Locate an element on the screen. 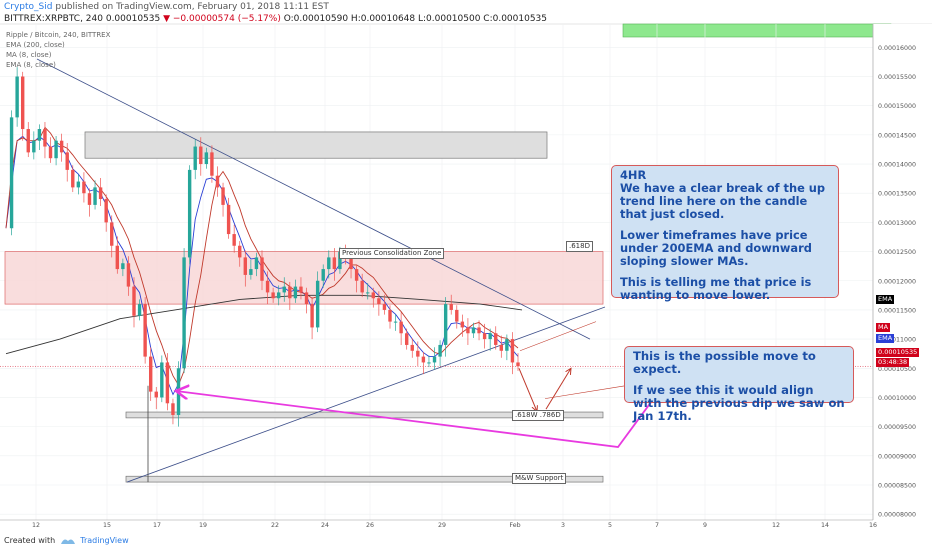 The height and width of the screenshot is (550, 932). x-tick-label: 24 is located at coordinates (325, 525).